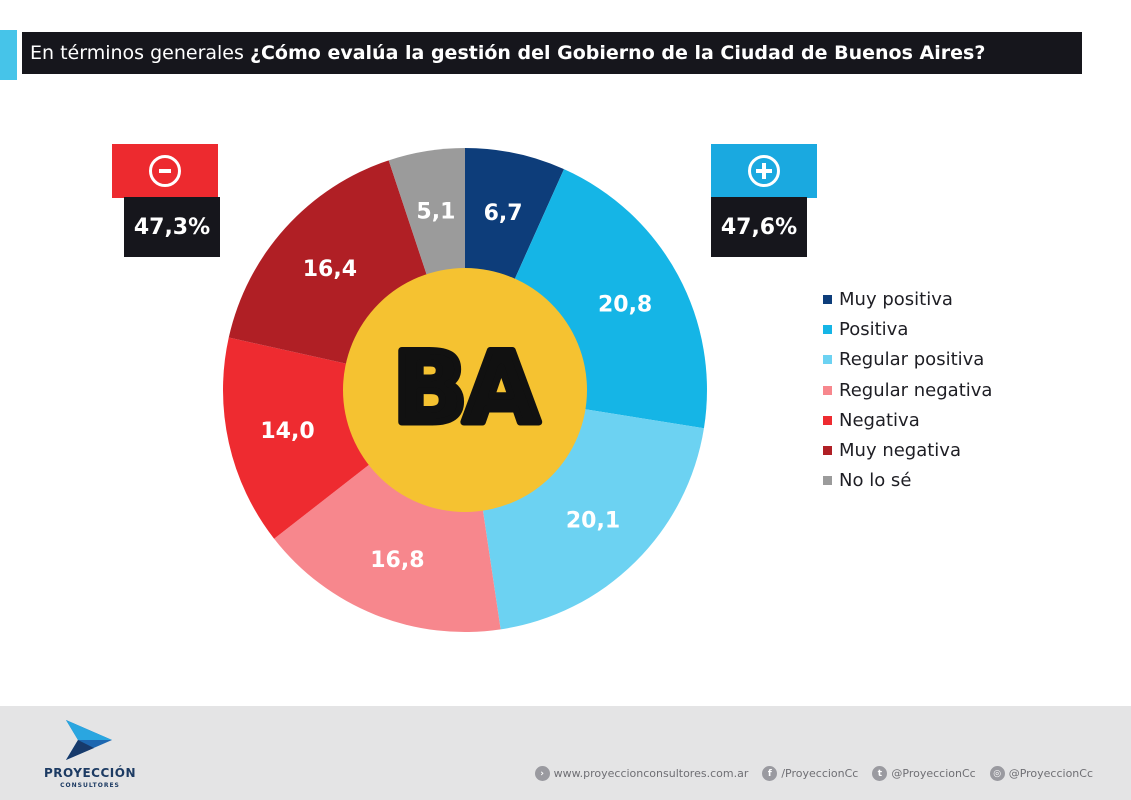 This screenshot has height=800, width=1131. I want to click on ba-logo-text: BA, so click(466, 389).